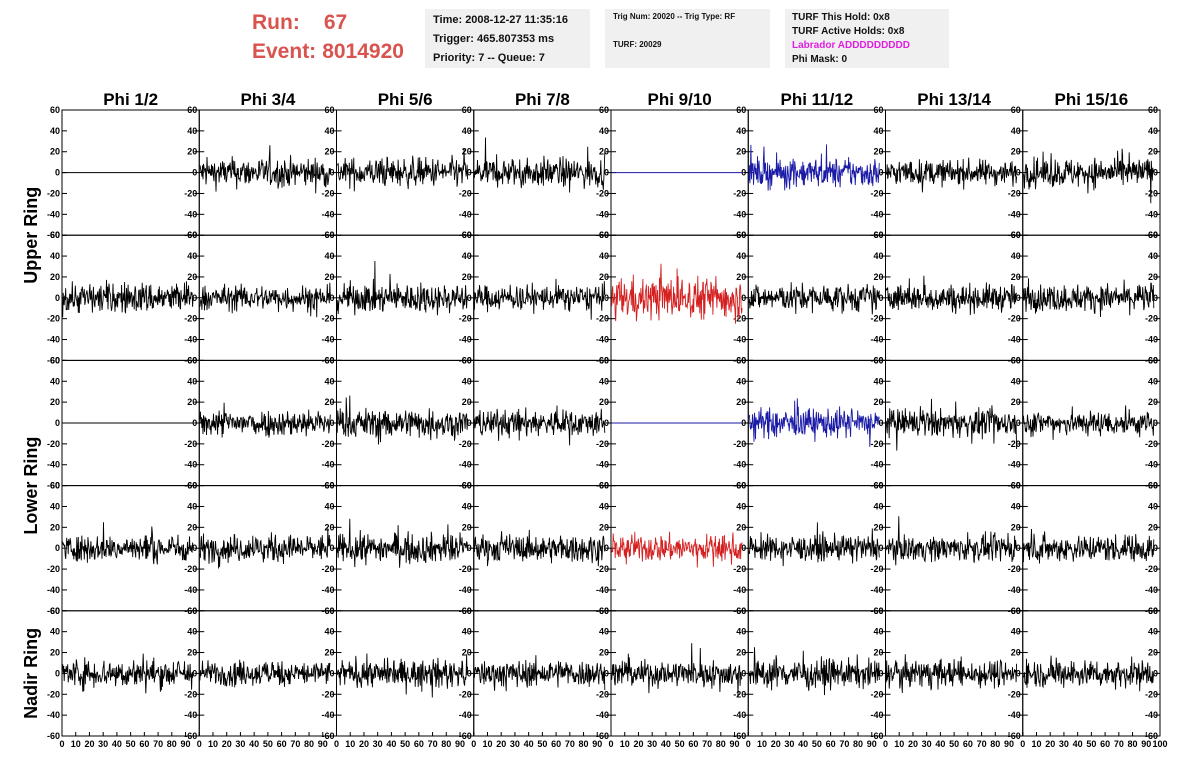 The width and height of the screenshot is (1196, 772). Describe the element at coordinates (284, 51) in the screenshot. I see `event-label: Event:` at that location.